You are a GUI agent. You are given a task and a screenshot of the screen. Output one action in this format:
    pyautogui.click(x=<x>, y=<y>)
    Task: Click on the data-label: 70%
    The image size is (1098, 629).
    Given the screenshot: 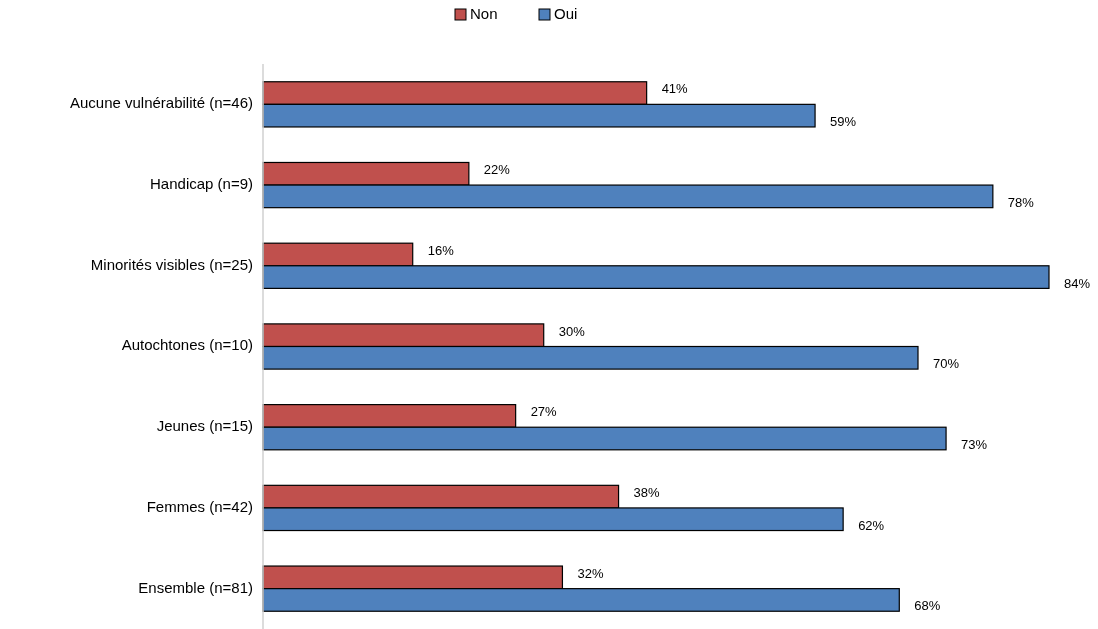 What is the action you would take?
    pyautogui.click(x=946, y=364)
    